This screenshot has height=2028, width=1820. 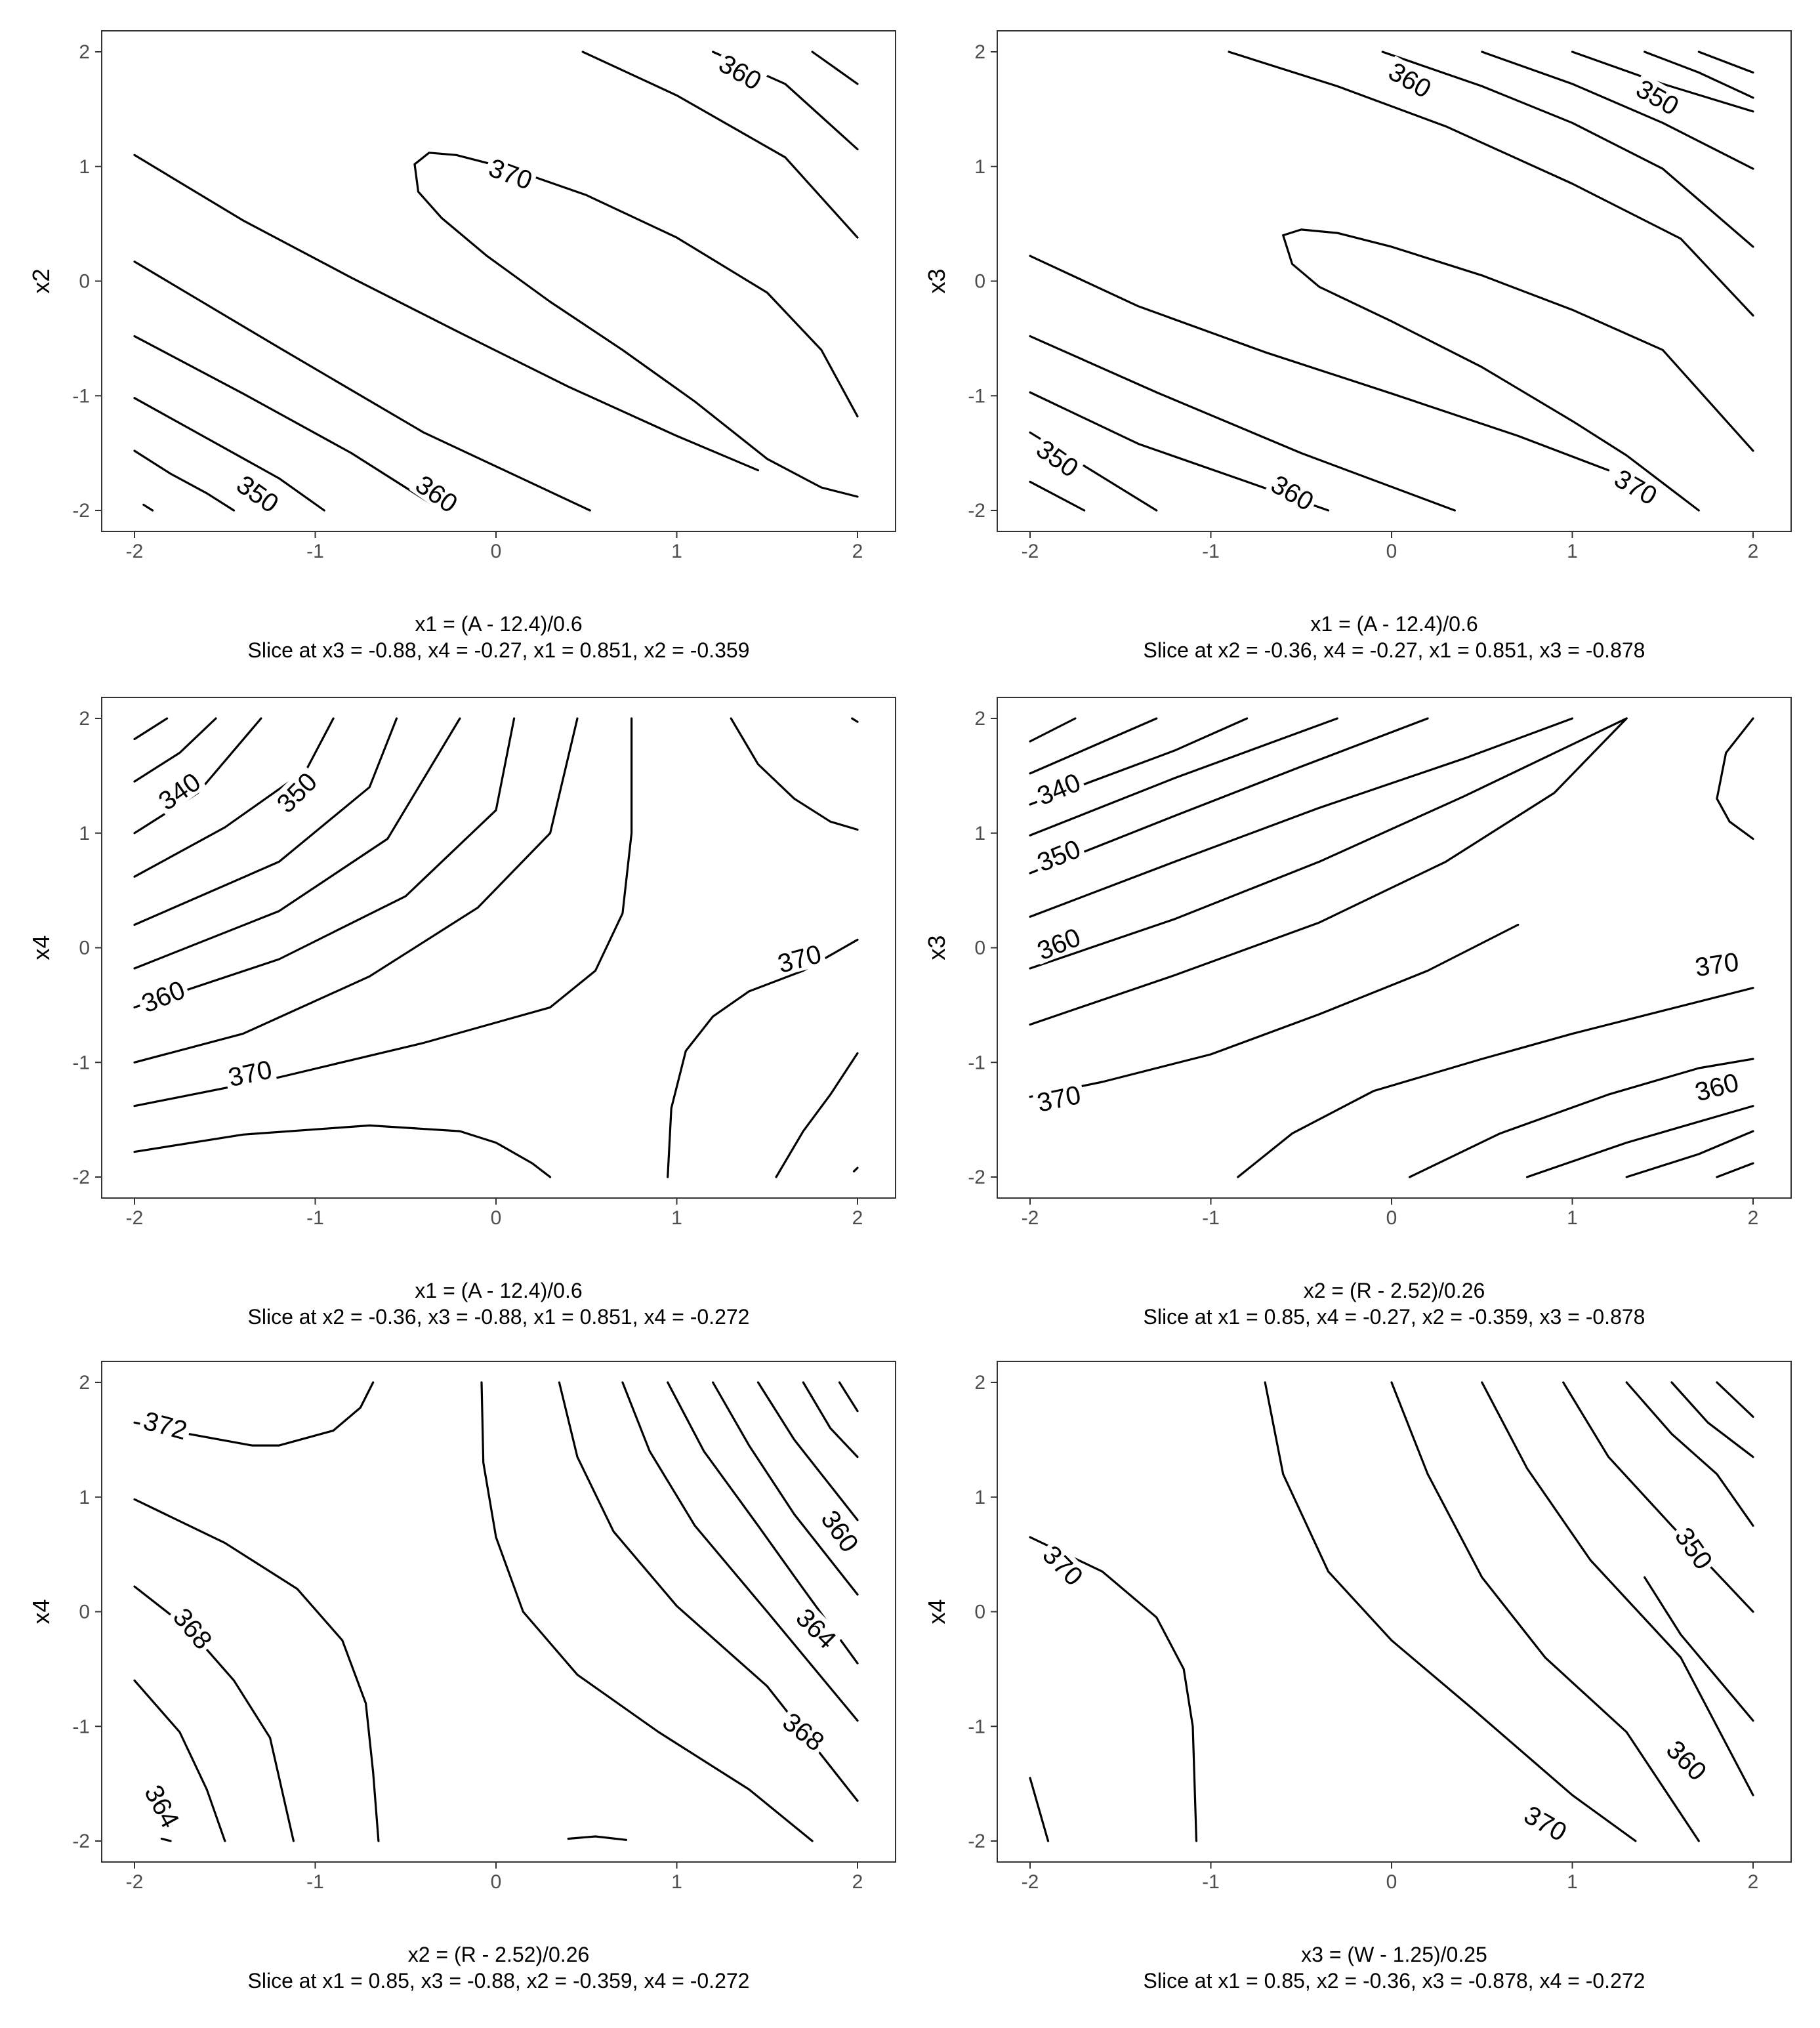 I want to click on y-axis-title: x3, so click(x=936, y=948).